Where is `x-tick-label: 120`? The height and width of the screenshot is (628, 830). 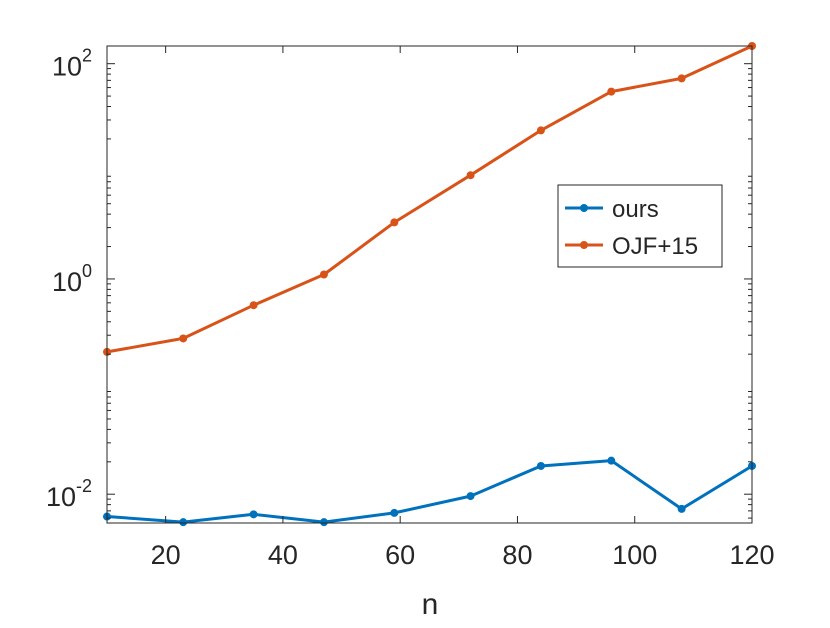
x-tick-label: 120 is located at coordinates (751, 555).